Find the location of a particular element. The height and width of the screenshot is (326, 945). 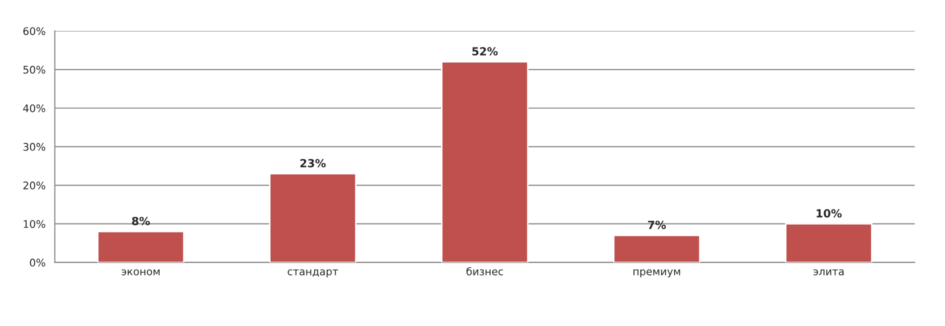

x-tick-label: бизнес is located at coordinates (484, 271).